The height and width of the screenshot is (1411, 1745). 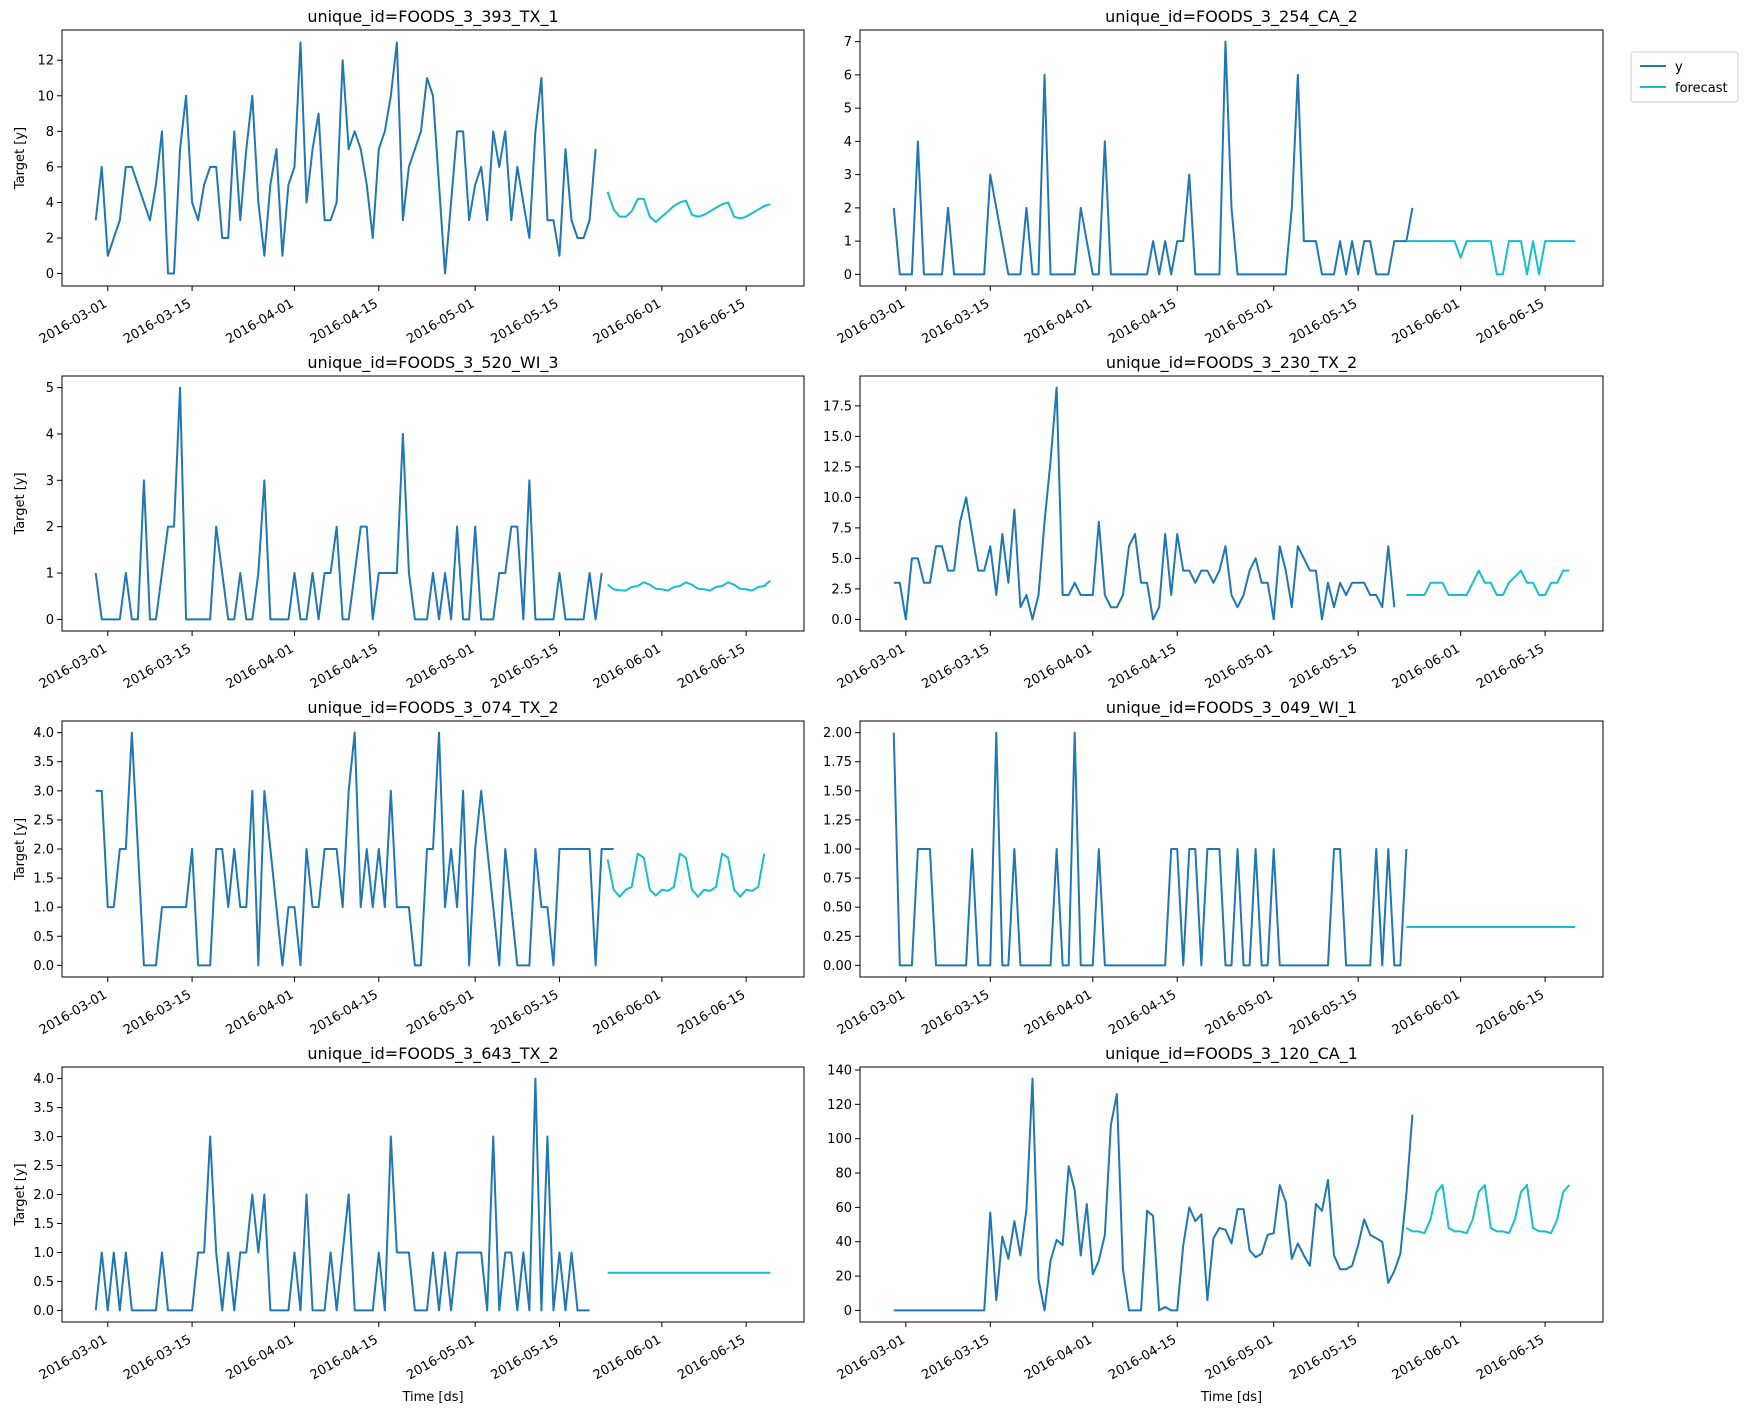 I want to click on y-tick-label: 8, so click(x=50, y=132).